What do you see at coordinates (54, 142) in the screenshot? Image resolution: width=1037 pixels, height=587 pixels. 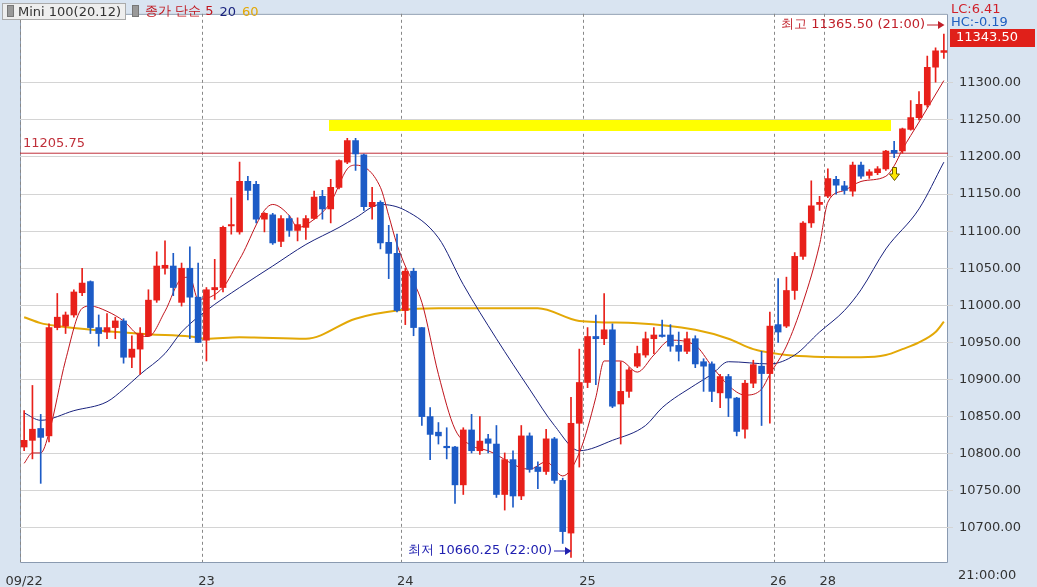 I see `ref-line-label: 11205.75` at bounding box center [54, 142].